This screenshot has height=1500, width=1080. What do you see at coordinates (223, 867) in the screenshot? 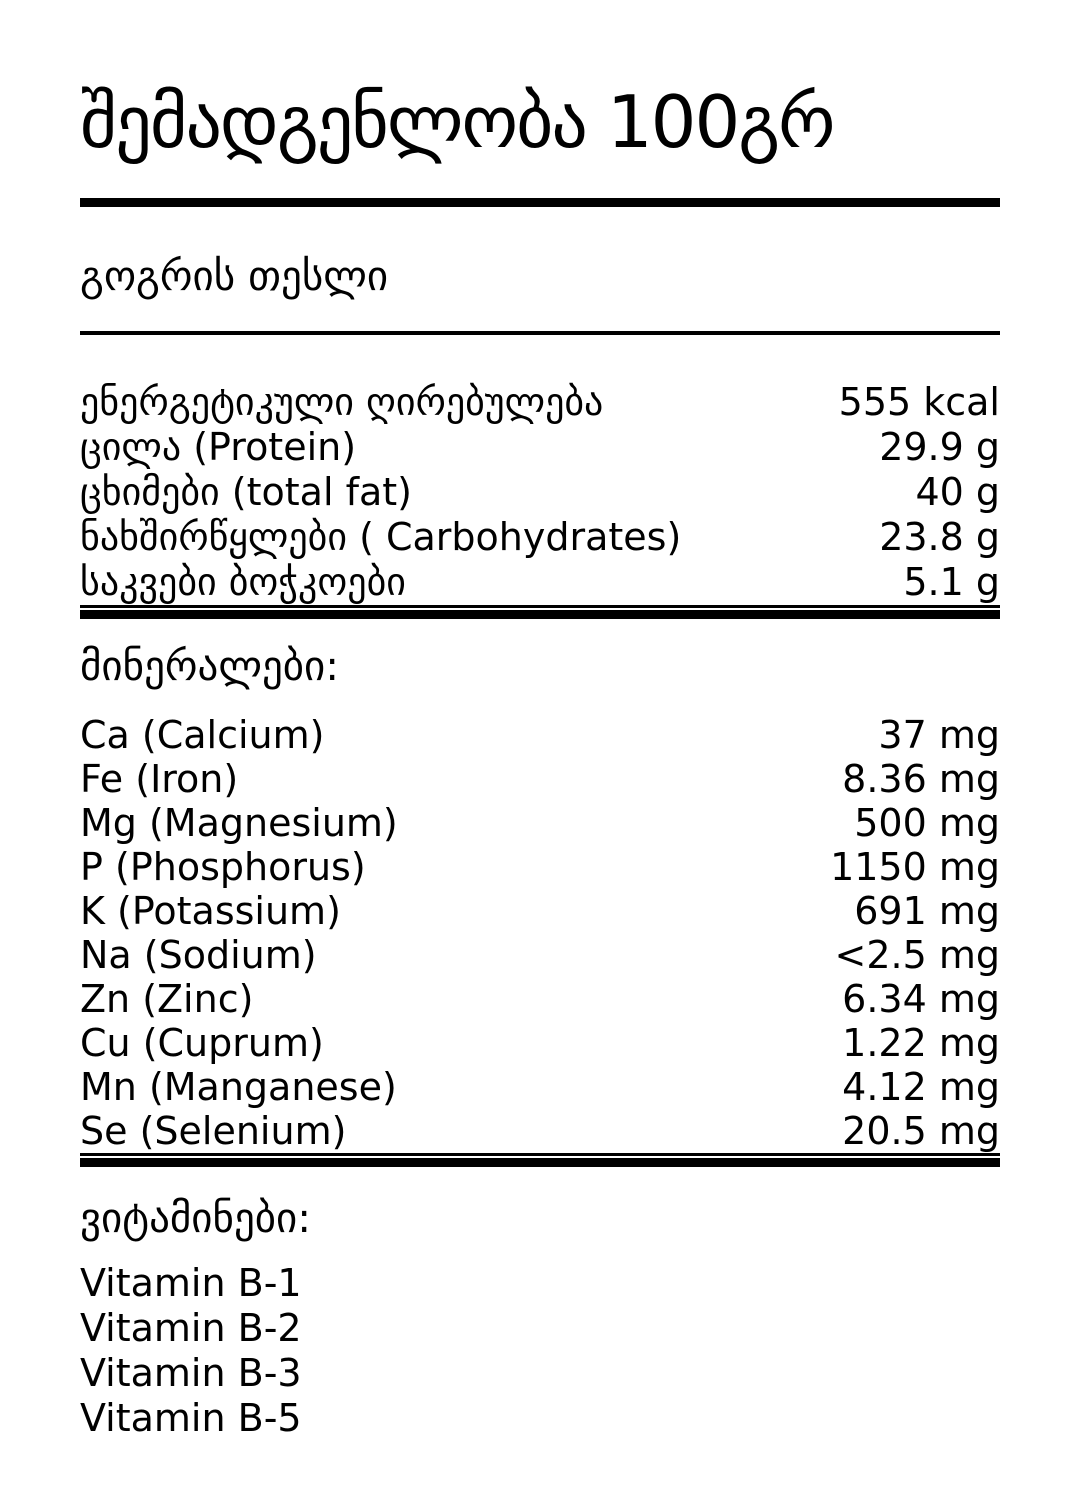
I see `mineral-label: P (Phosphorus)` at bounding box center [223, 867].